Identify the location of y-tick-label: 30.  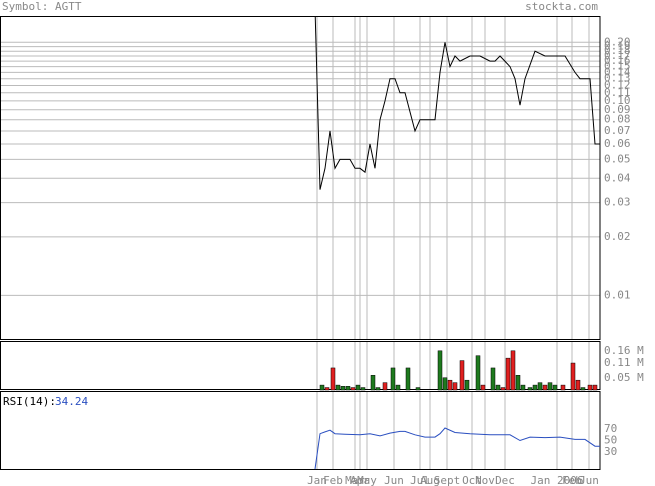
(610, 451).